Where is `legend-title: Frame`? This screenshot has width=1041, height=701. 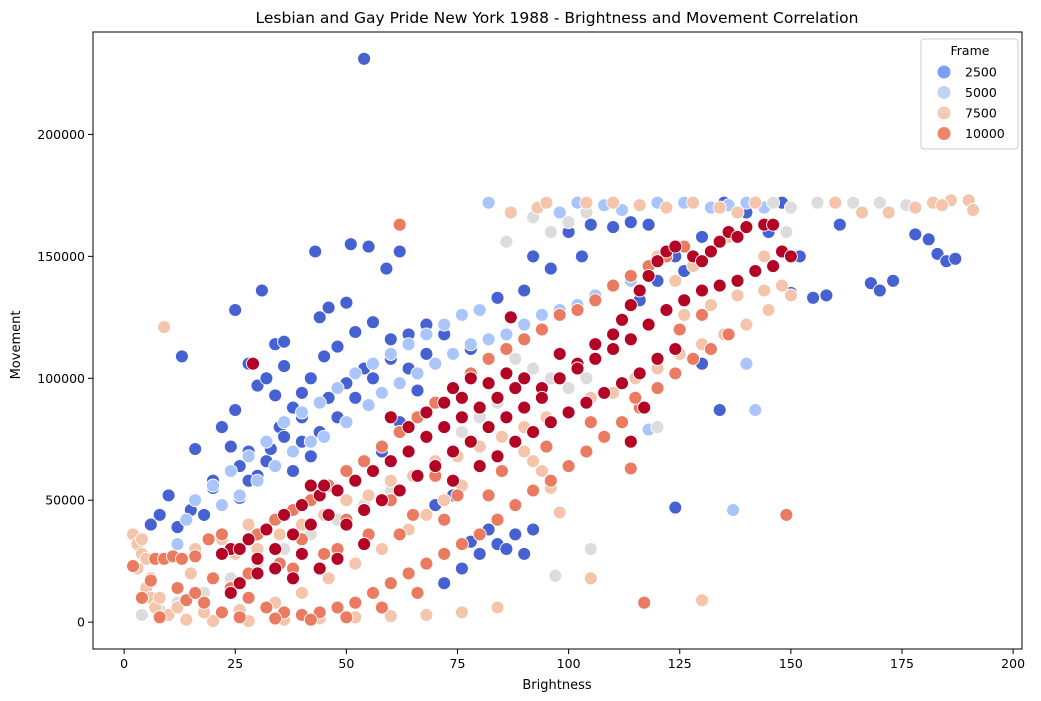 legend-title: Frame is located at coordinates (970, 50).